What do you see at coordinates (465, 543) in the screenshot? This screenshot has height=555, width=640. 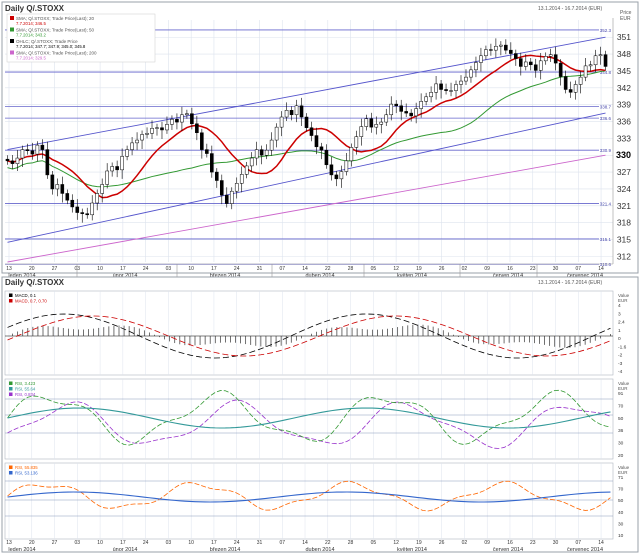 I see `sub-x-day-tick: 02` at bounding box center [465, 543].